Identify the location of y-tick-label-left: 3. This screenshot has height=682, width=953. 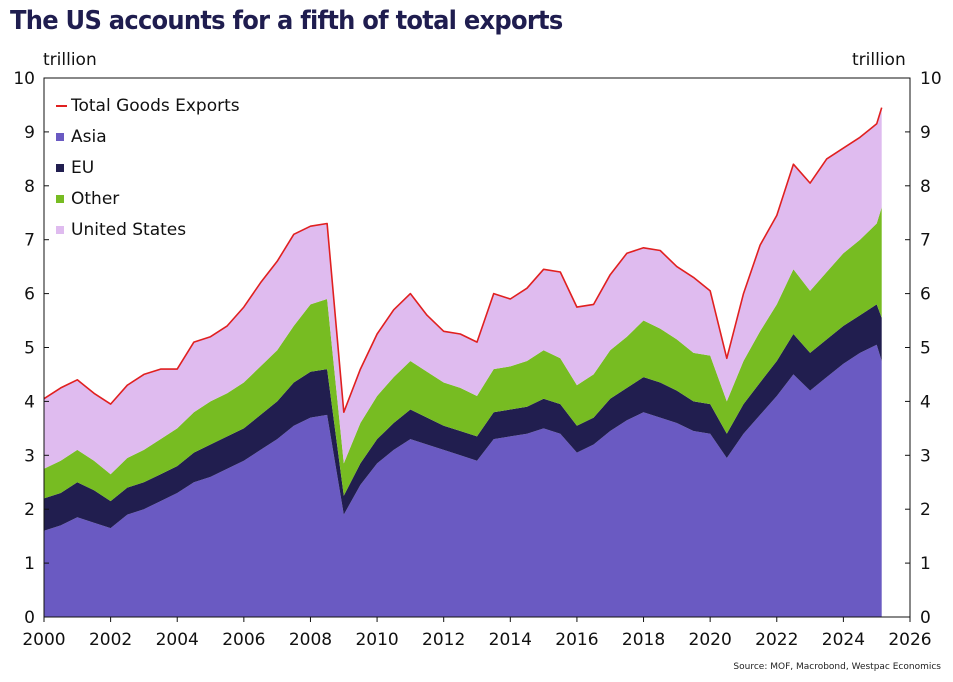
(29, 456).